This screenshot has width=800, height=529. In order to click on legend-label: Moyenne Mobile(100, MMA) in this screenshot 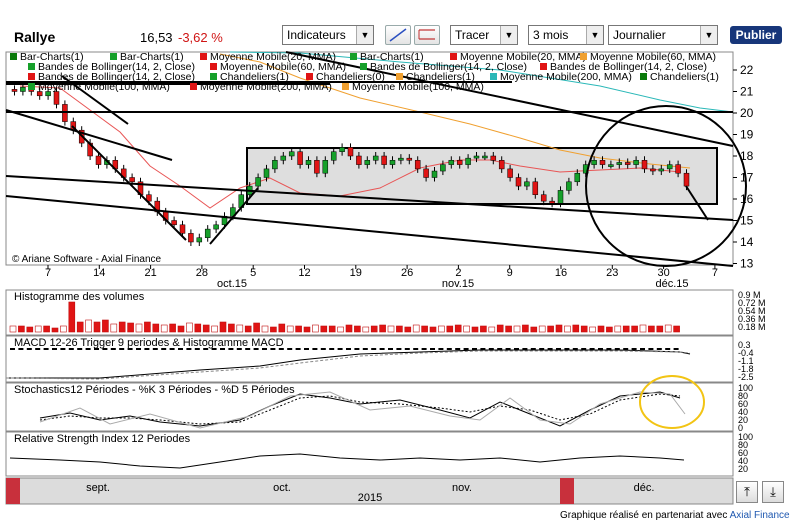, I will do `click(418, 87)`.